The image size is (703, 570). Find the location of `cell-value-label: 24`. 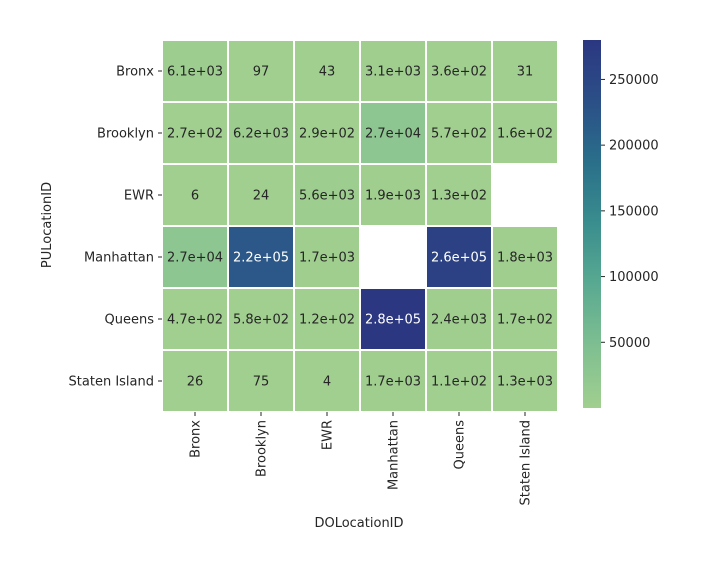

cell-value-label: 24 is located at coordinates (261, 196).